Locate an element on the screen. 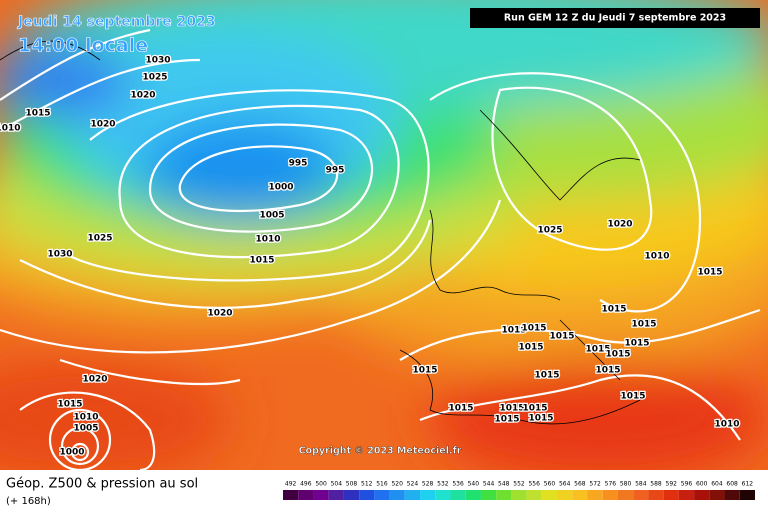 The width and height of the screenshot is (768, 516). run-info: Run GEM 12 Z du Jeudi 7 septembre 2023 is located at coordinates (615, 18).